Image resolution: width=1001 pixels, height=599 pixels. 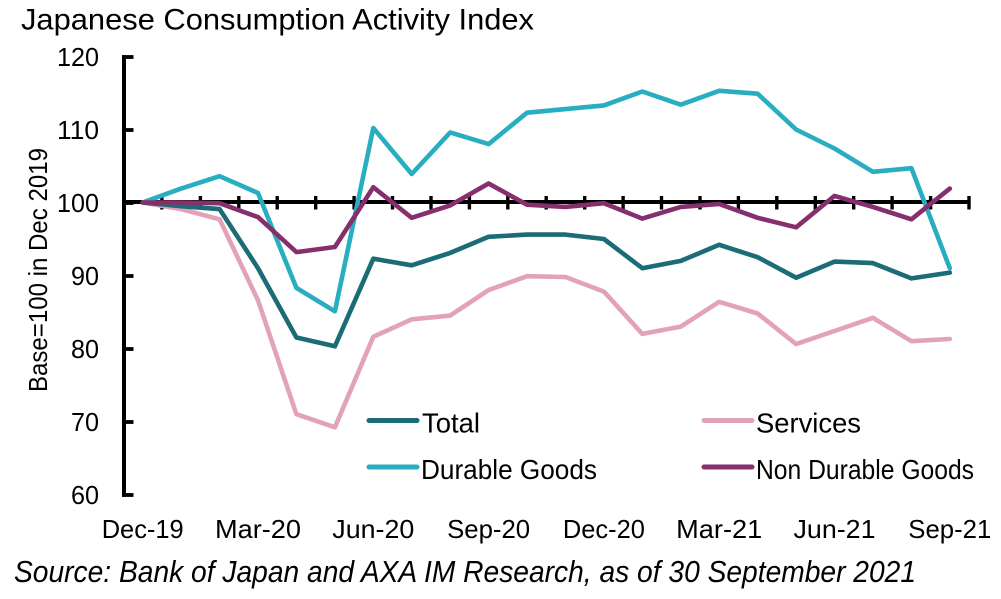 I want to click on svg-text: Jun-20, so click(x=373, y=529).